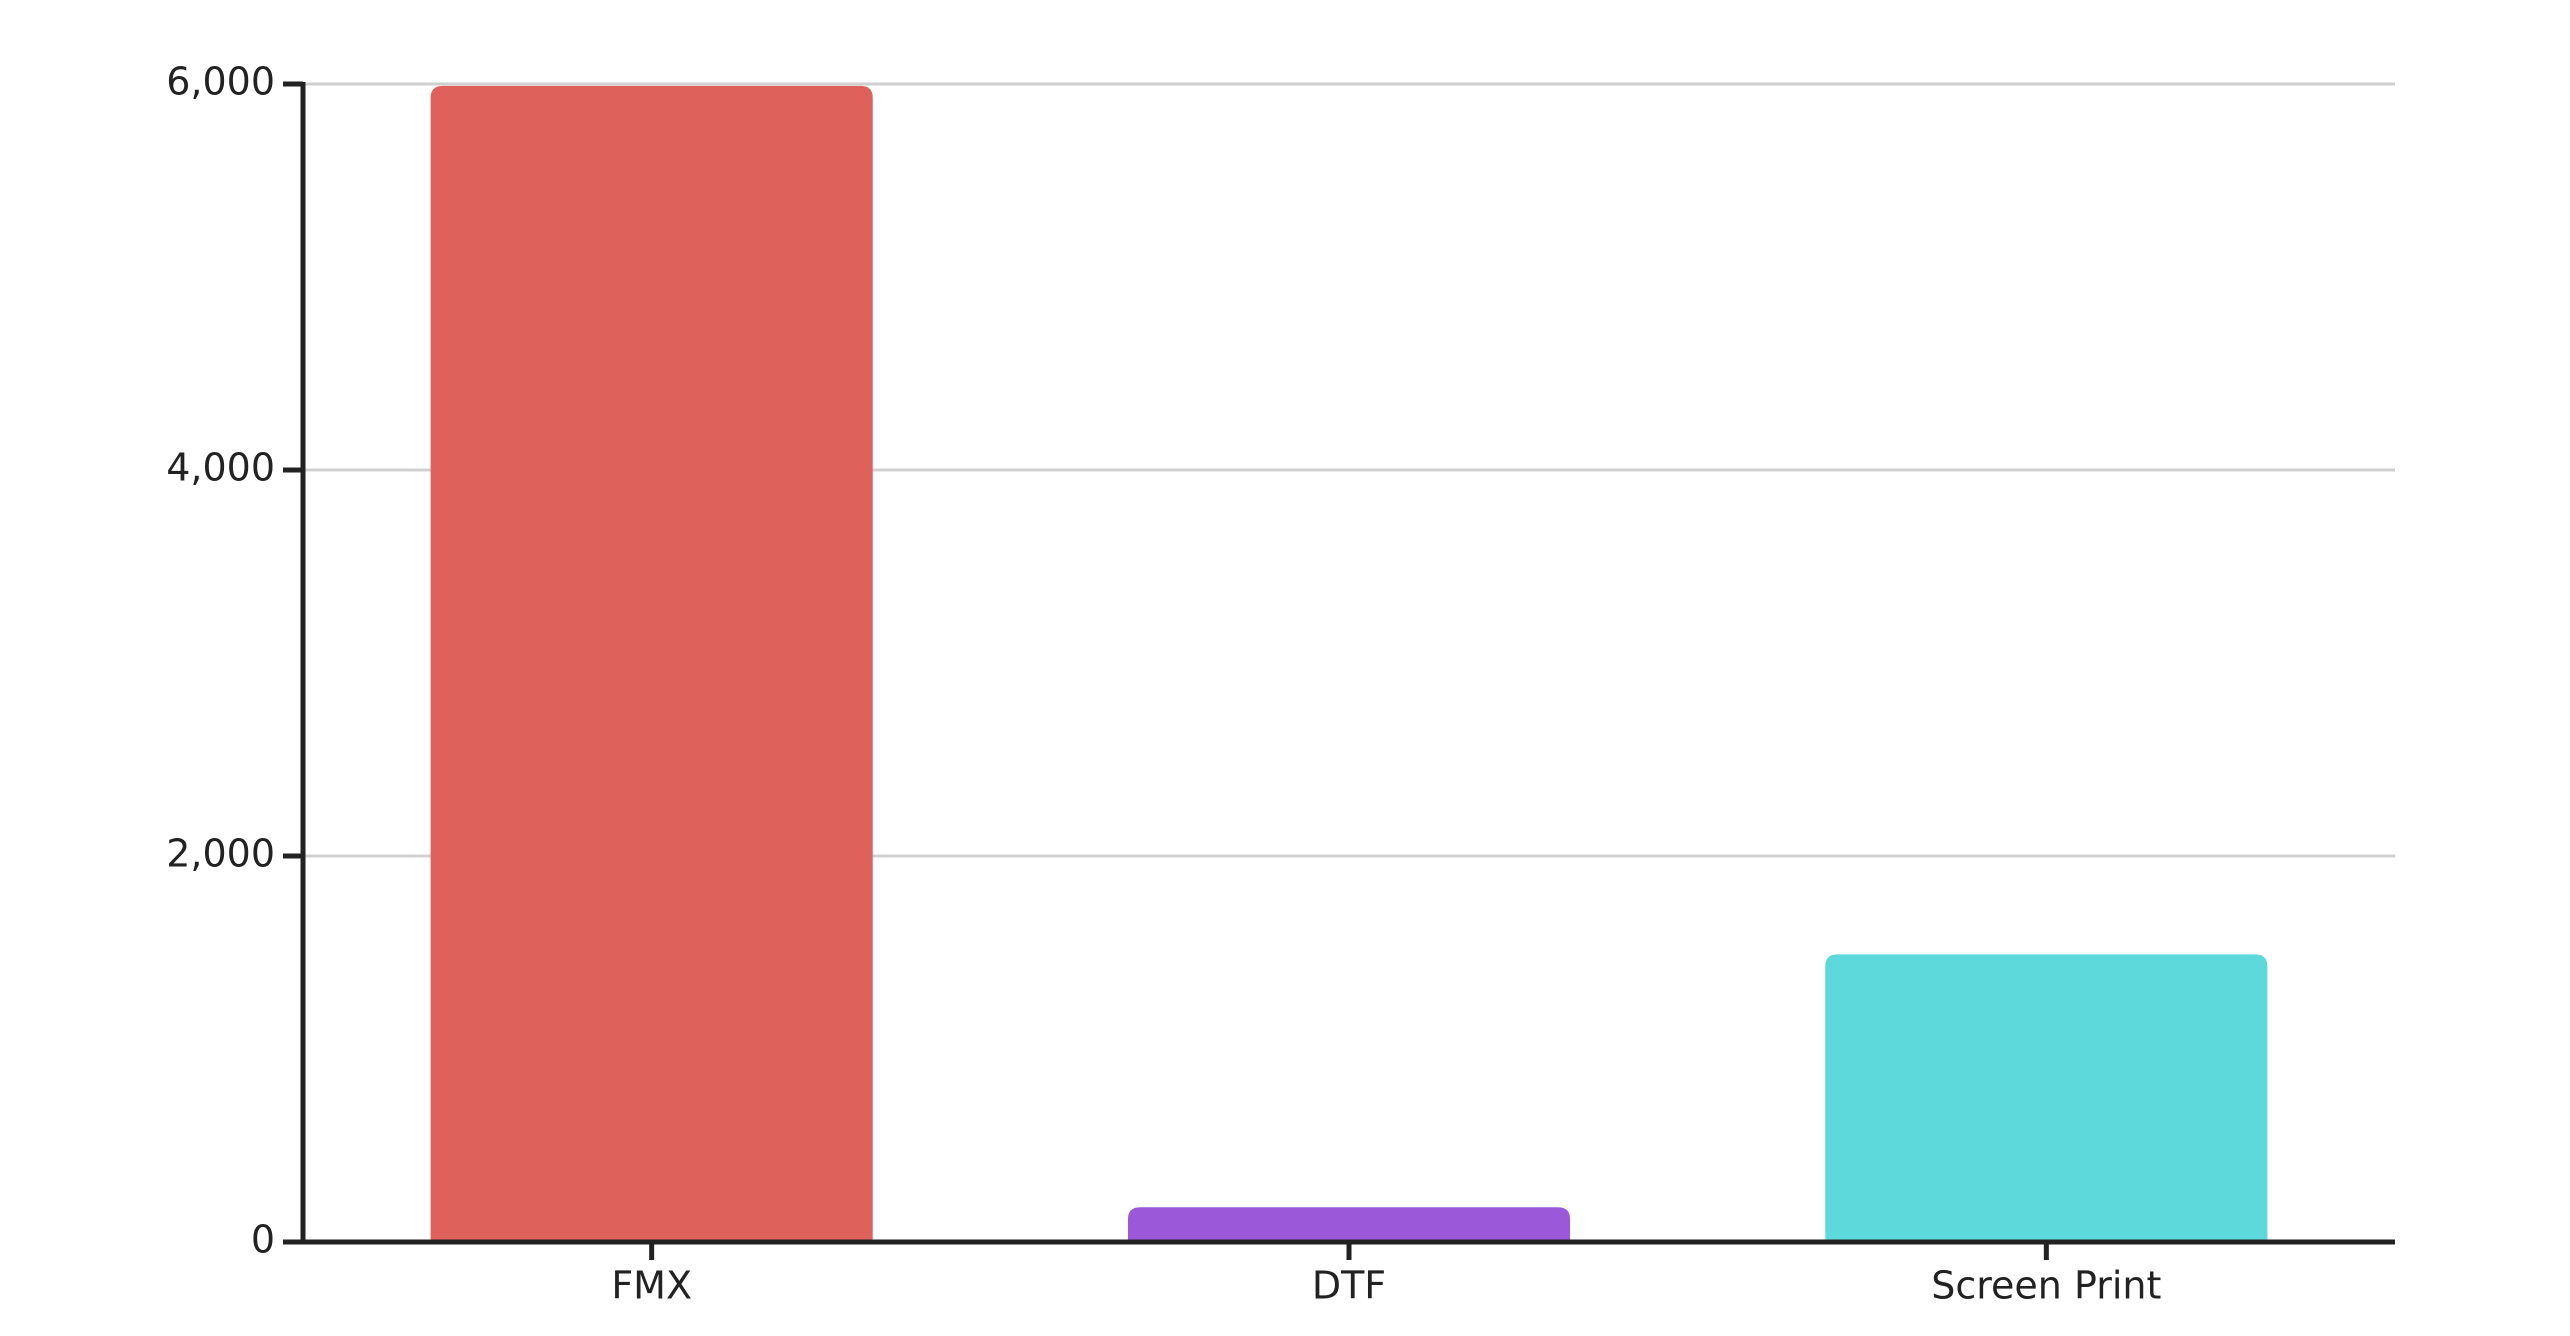  Describe the element at coordinates (220, 468) in the screenshot. I see `y-tick-label: 4,000` at that location.